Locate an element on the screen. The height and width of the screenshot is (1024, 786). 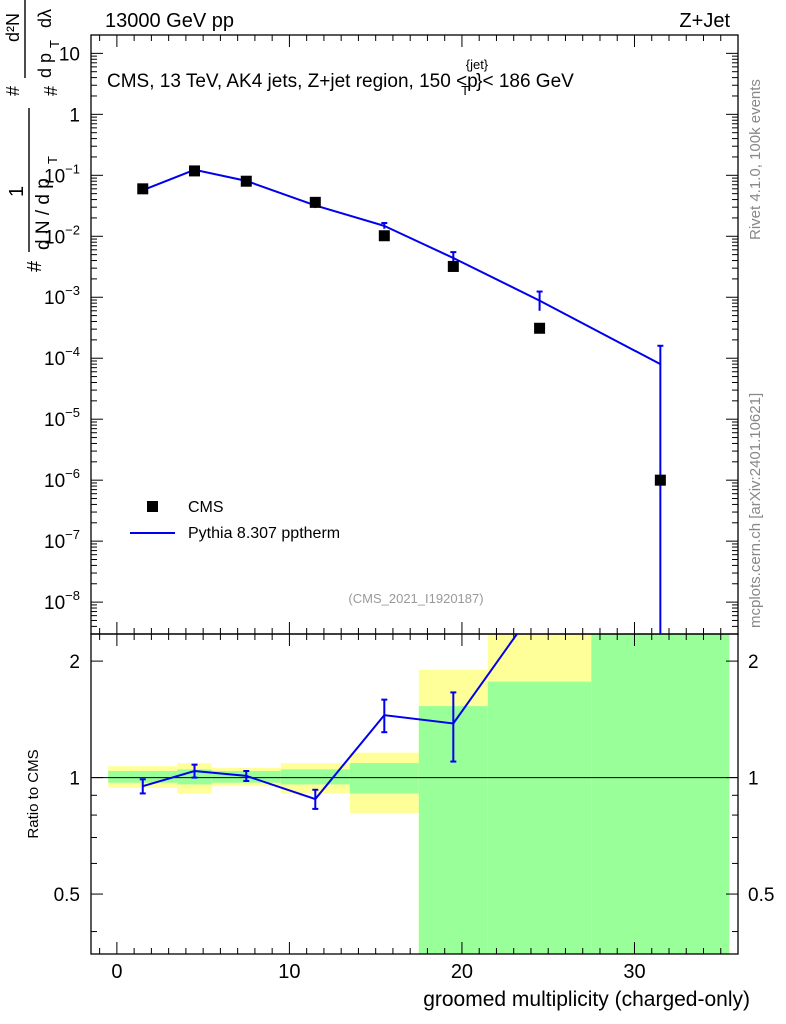
ratio-series is located at coordinates (329, 722).